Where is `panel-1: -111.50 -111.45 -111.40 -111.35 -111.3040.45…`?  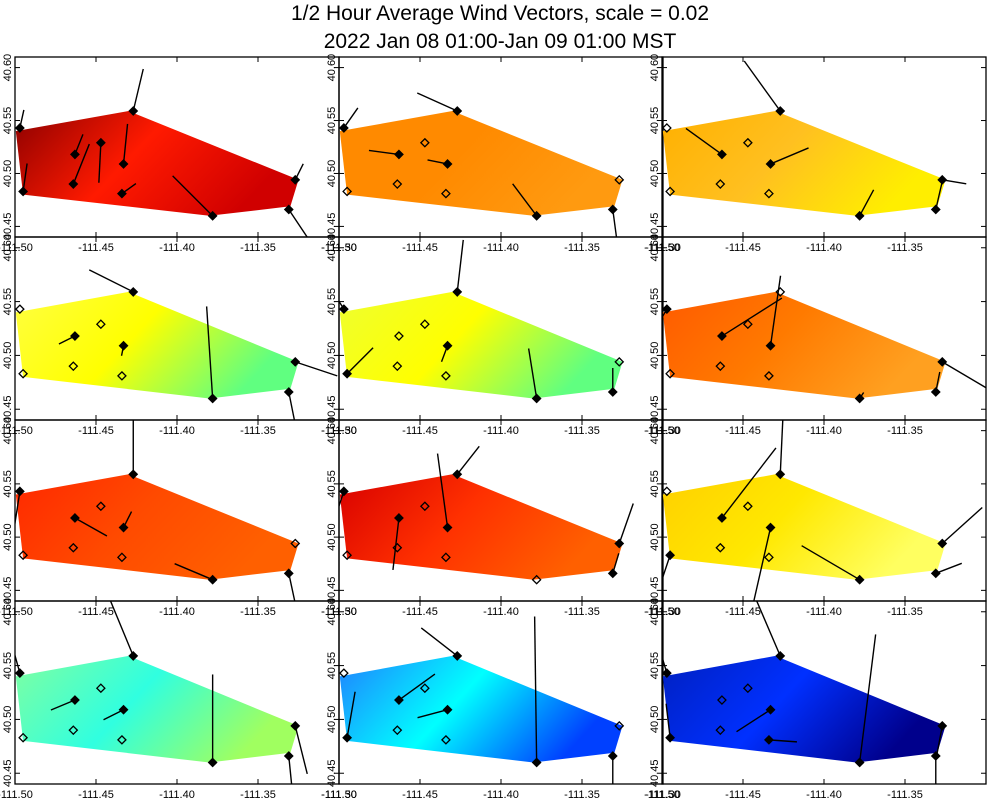
panel-1: -111.50 -111.45 -111.40 -111.35 -111.3040.45… is located at coordinates (178, 154).